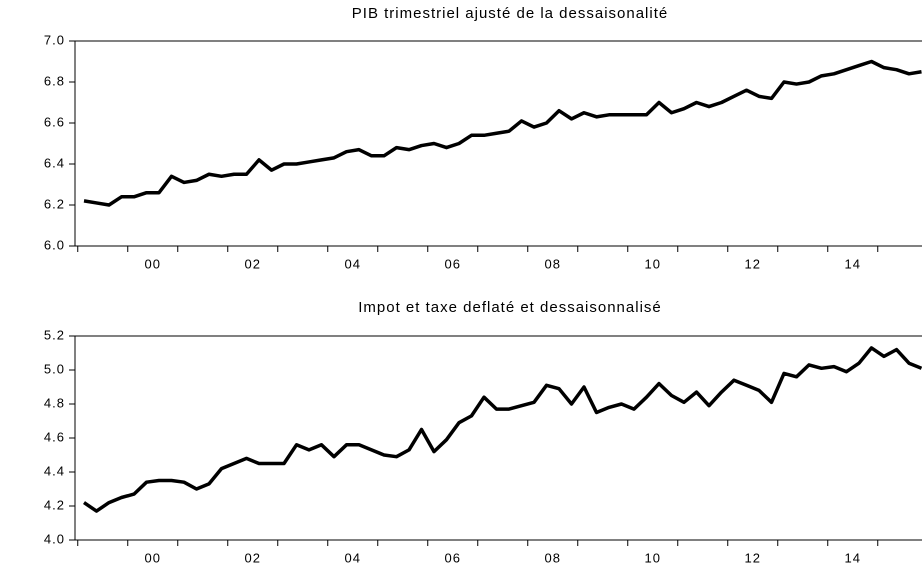 This screenshot has width=922, height=568. Describe the element at coordinates (54, 436) in the screenshot. I see `y-tick-label: 4.6` at that location.